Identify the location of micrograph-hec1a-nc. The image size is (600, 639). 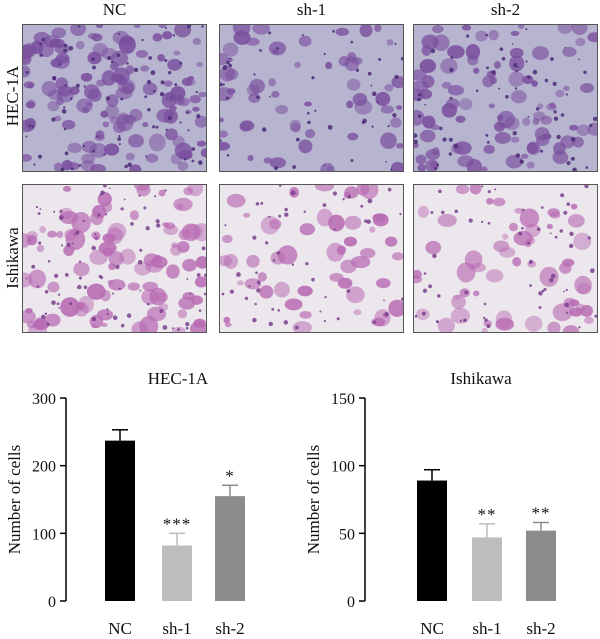
(114, 98).